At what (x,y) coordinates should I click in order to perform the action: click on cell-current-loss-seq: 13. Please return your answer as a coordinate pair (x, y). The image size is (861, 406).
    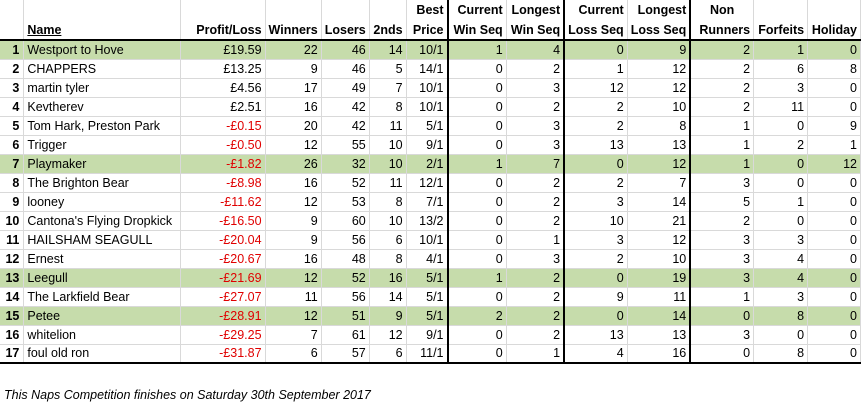
    Looking at the image, I should click on (595, 335).